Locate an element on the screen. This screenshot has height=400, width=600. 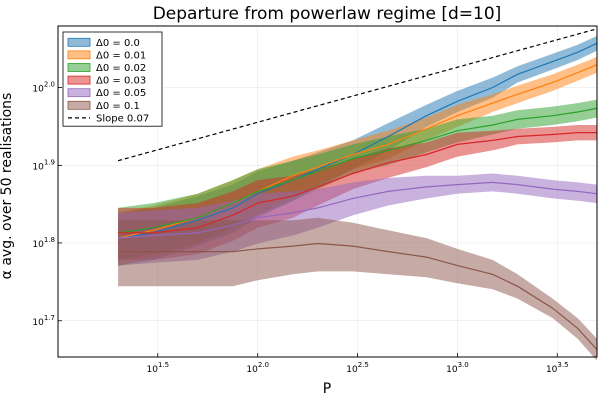
x-tick-label: 101.5 is located at coordinates (157, 368).